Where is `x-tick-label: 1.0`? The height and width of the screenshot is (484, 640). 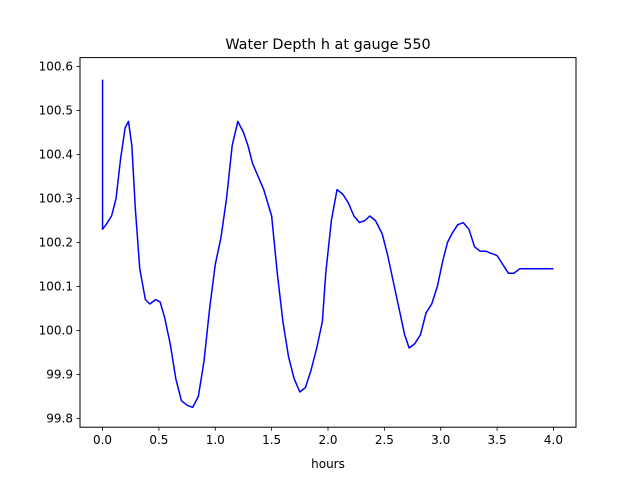 x-tick-label: 1.0 is located at coordinates (215, 440).